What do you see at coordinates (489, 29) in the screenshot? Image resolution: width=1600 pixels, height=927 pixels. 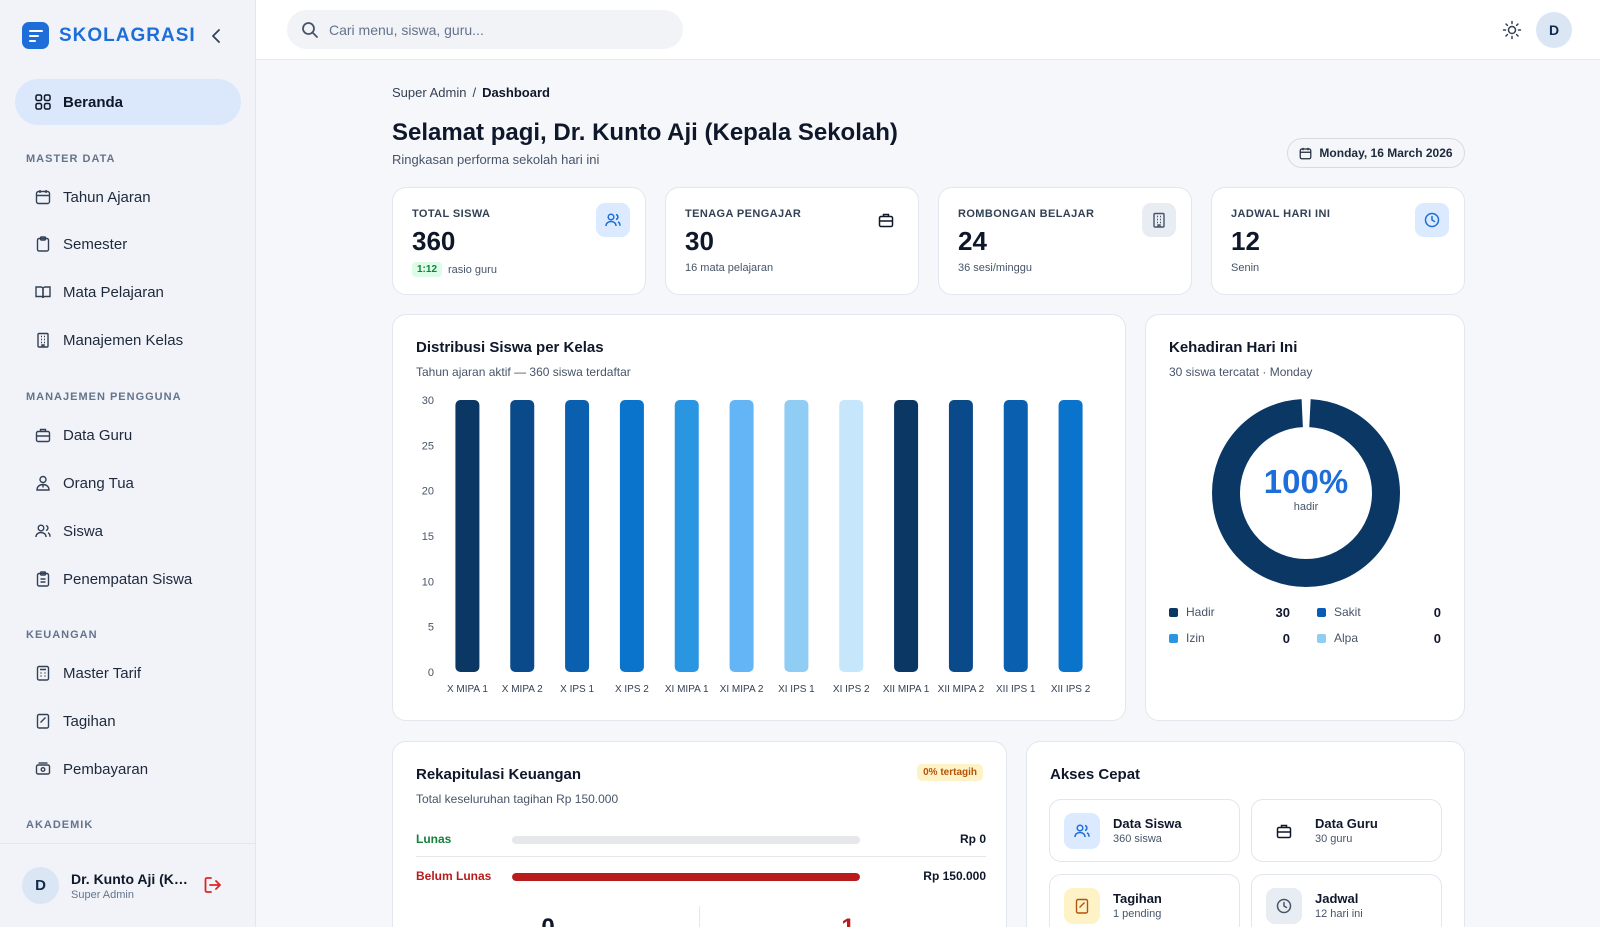 I see `search-input` at bounding box center [489, 29].